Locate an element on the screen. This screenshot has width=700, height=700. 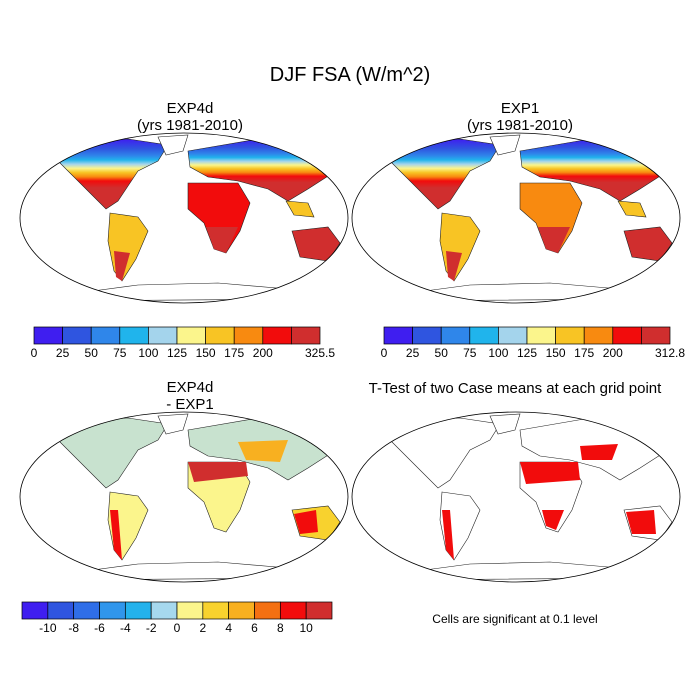
colorbar-tick-label: 2 is located at coordinates (202, 628).